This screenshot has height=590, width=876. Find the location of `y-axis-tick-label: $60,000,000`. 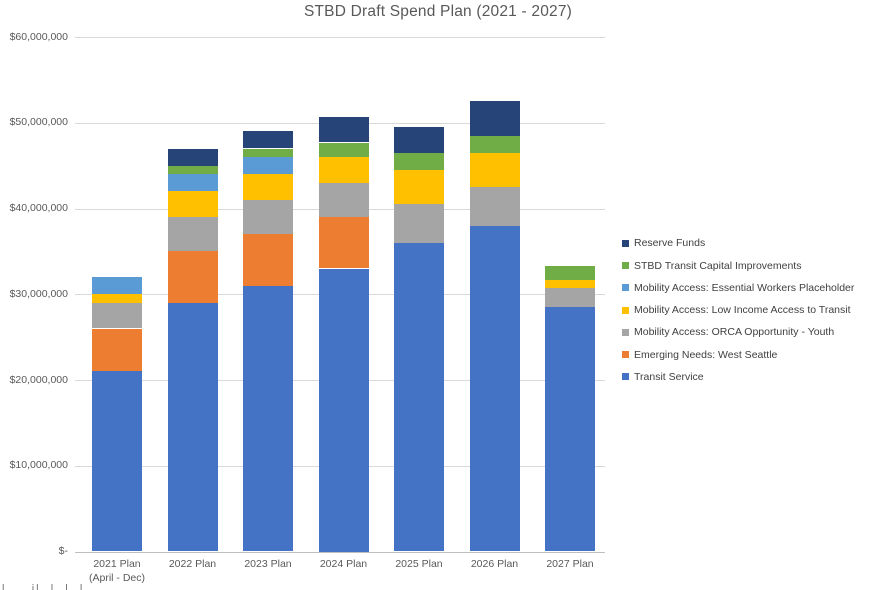

y-axis-tick-label: $60,000,000 is located at coordinates (38, 36).